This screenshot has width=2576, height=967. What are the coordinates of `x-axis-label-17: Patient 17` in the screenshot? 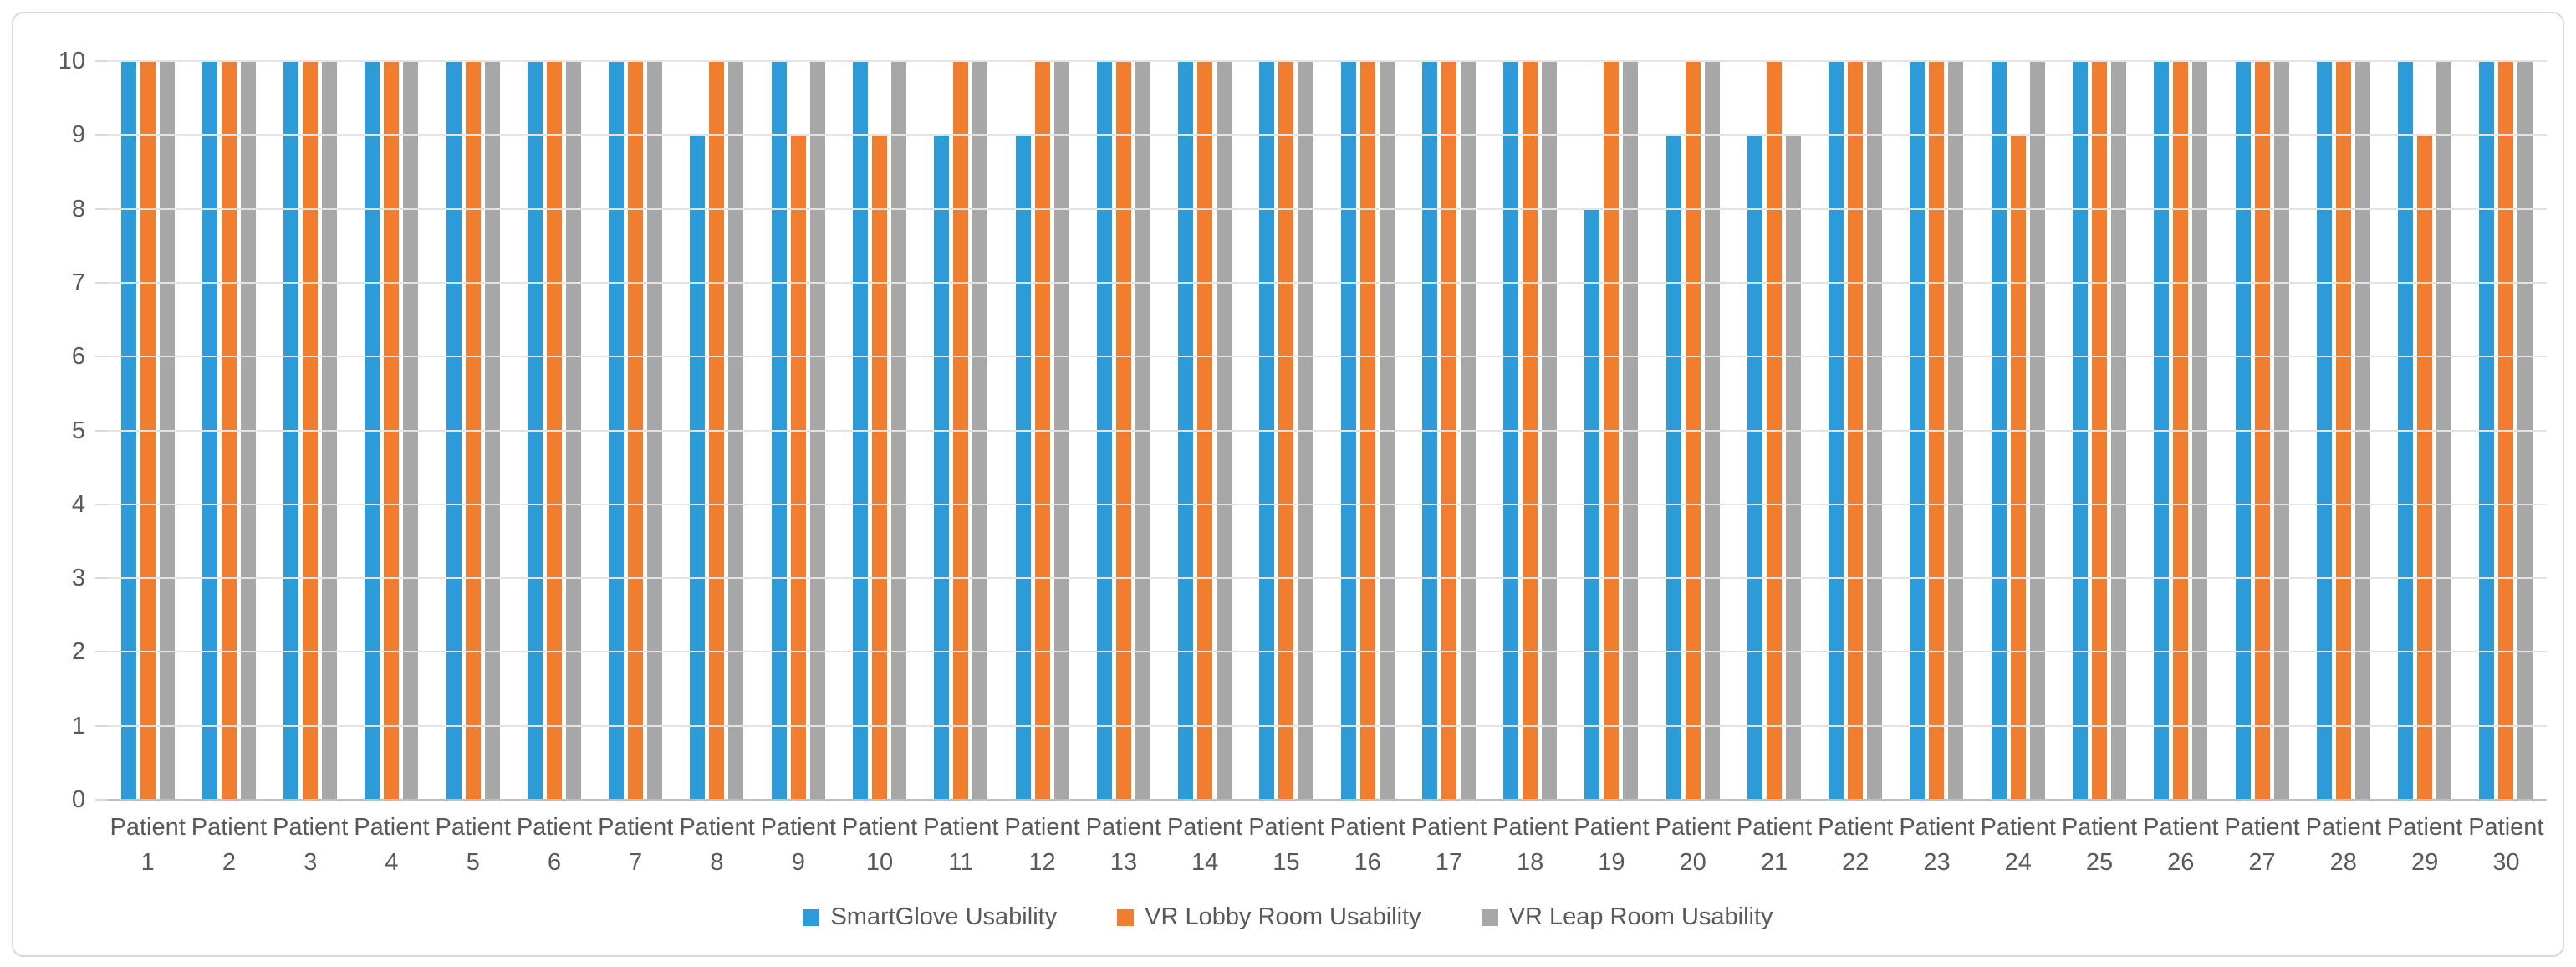 It's located at (1448, 845).